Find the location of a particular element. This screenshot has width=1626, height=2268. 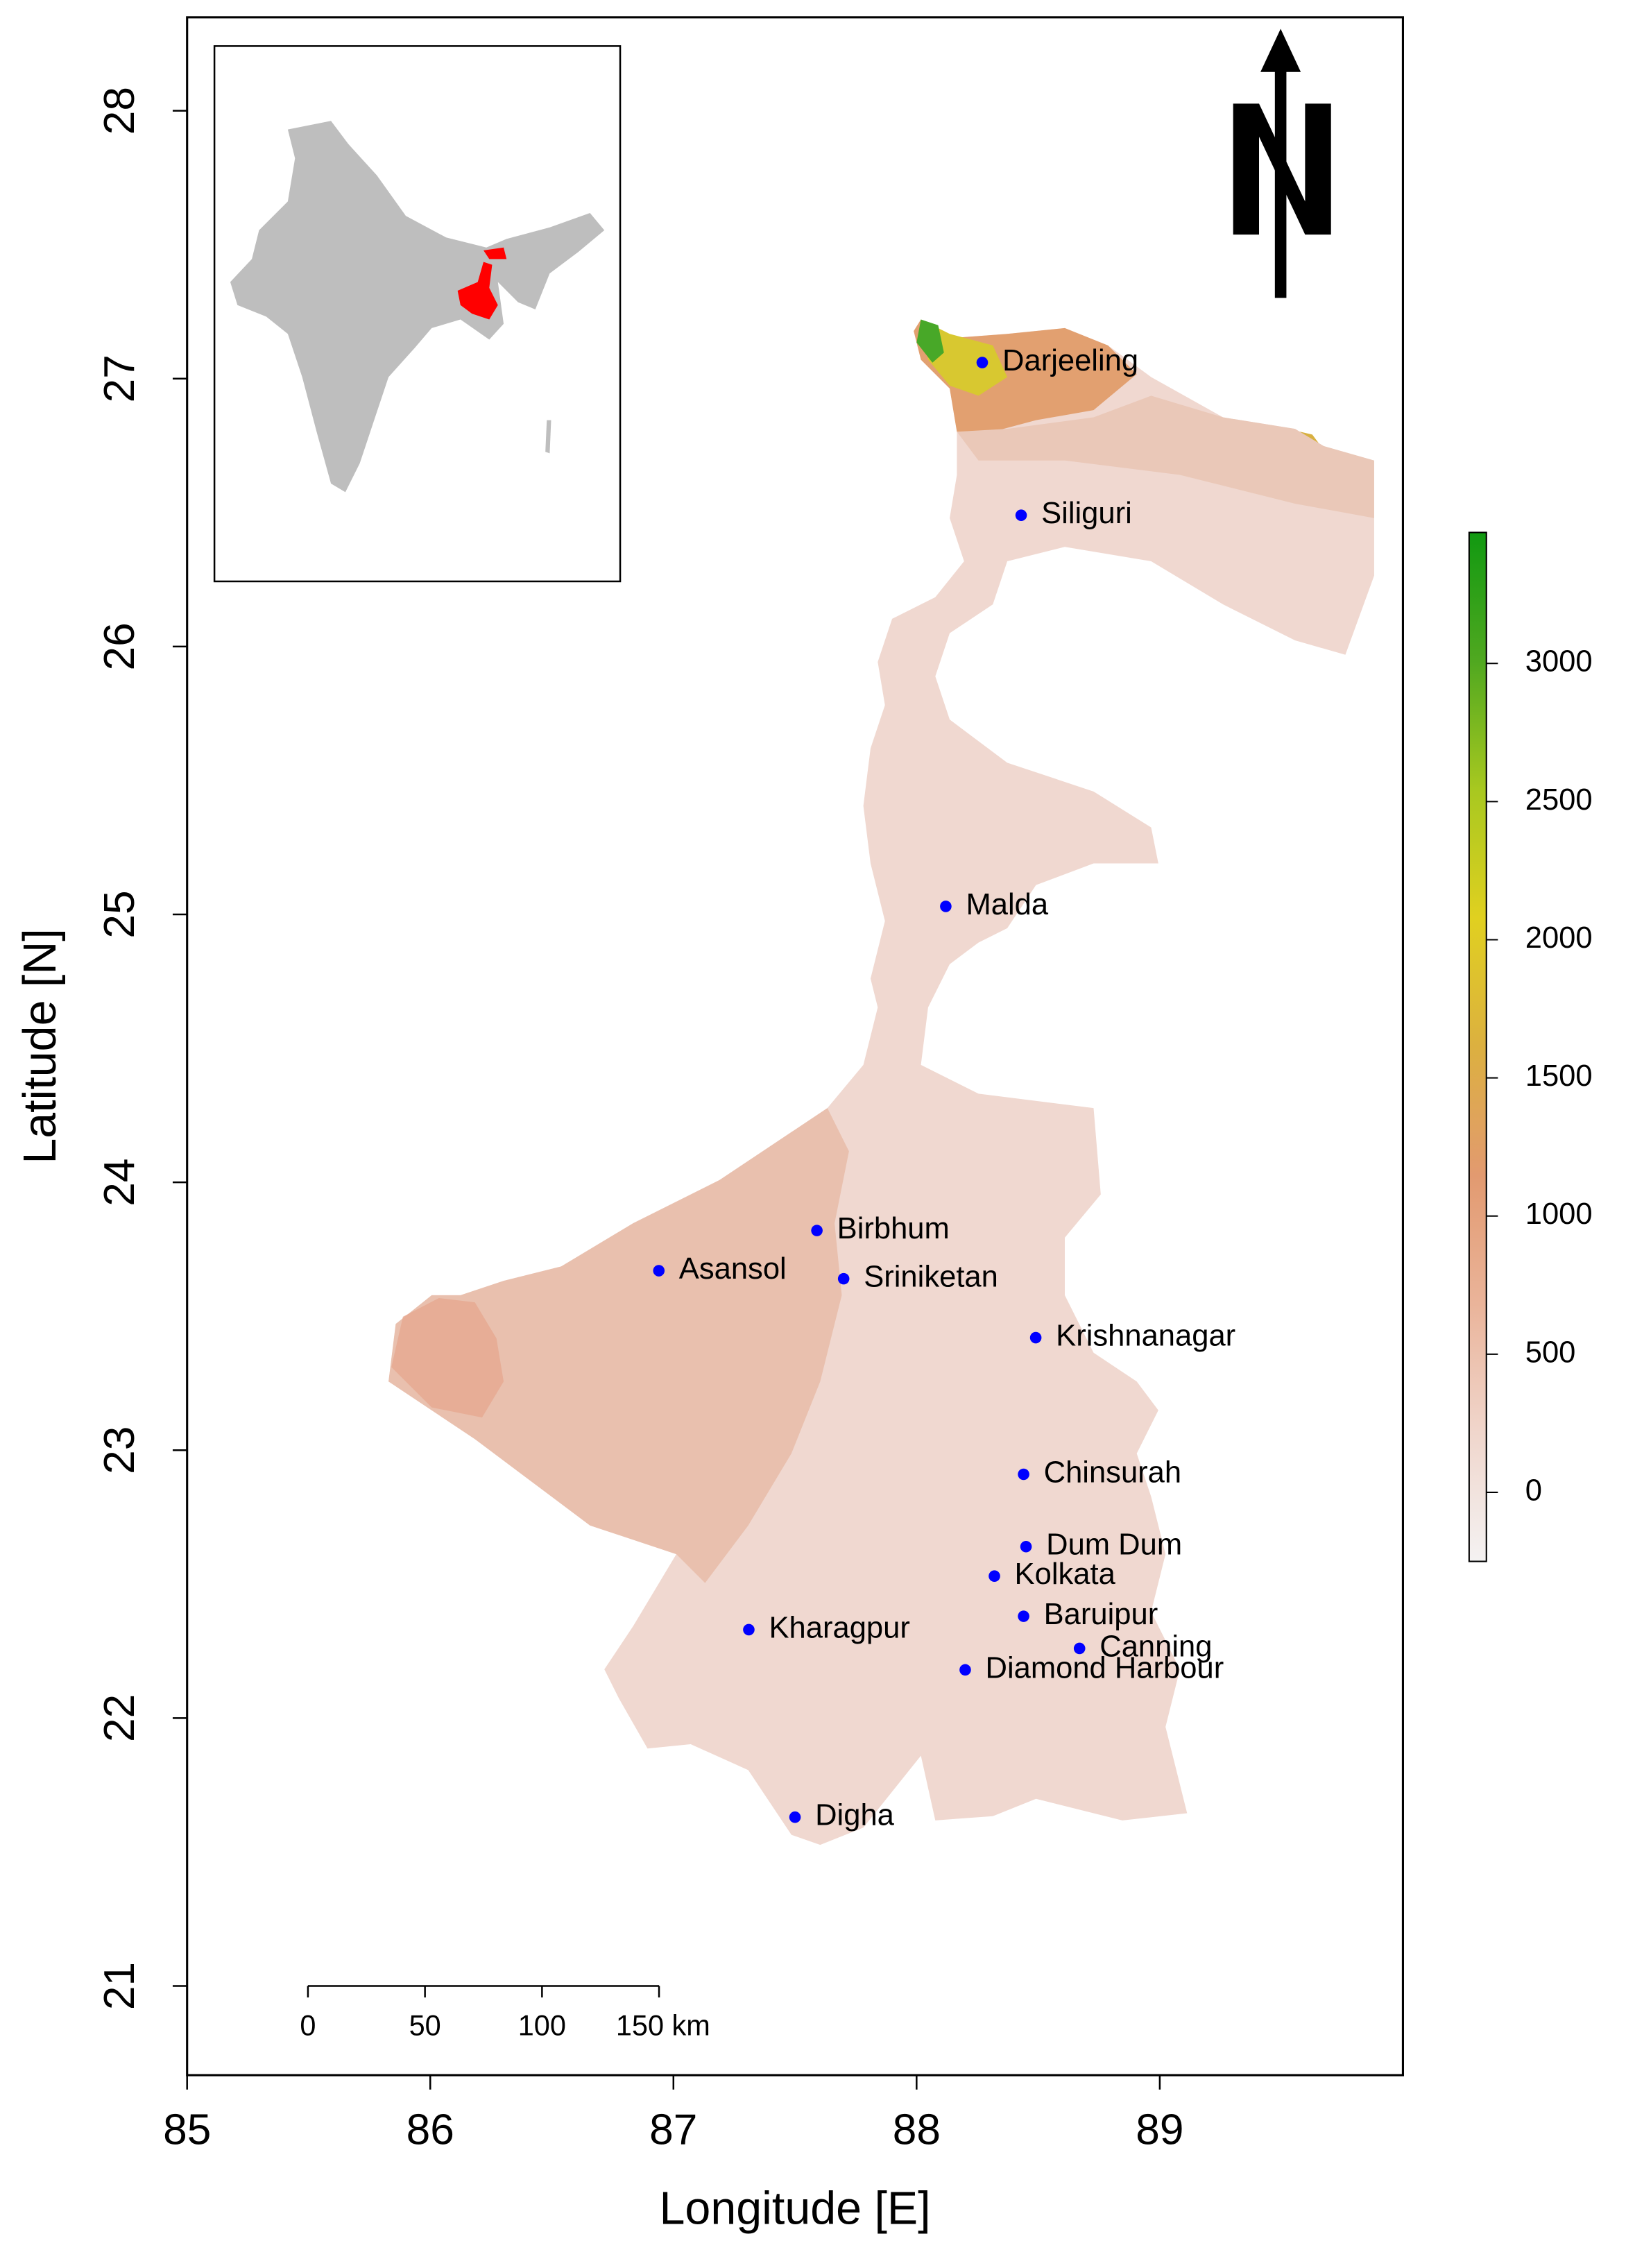

inset is located at coordinates (417, 314).